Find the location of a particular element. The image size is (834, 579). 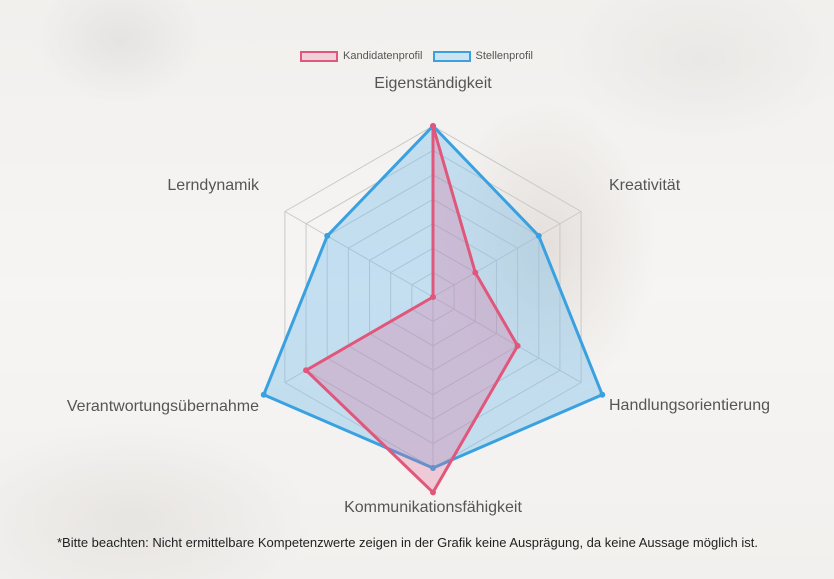

legend-swatch-job is located at coordinates (451, 56).